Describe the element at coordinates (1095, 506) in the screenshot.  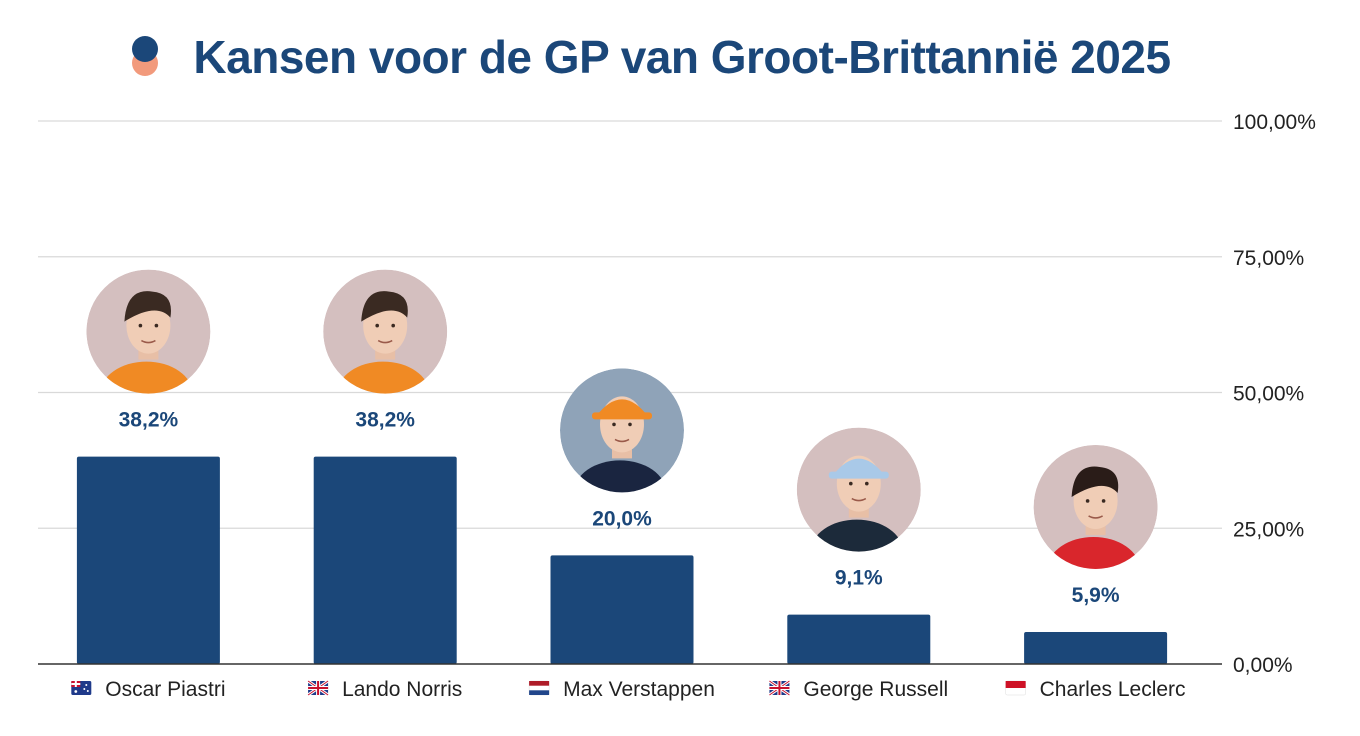
I see `charles-leclerc-avatar` at that location.